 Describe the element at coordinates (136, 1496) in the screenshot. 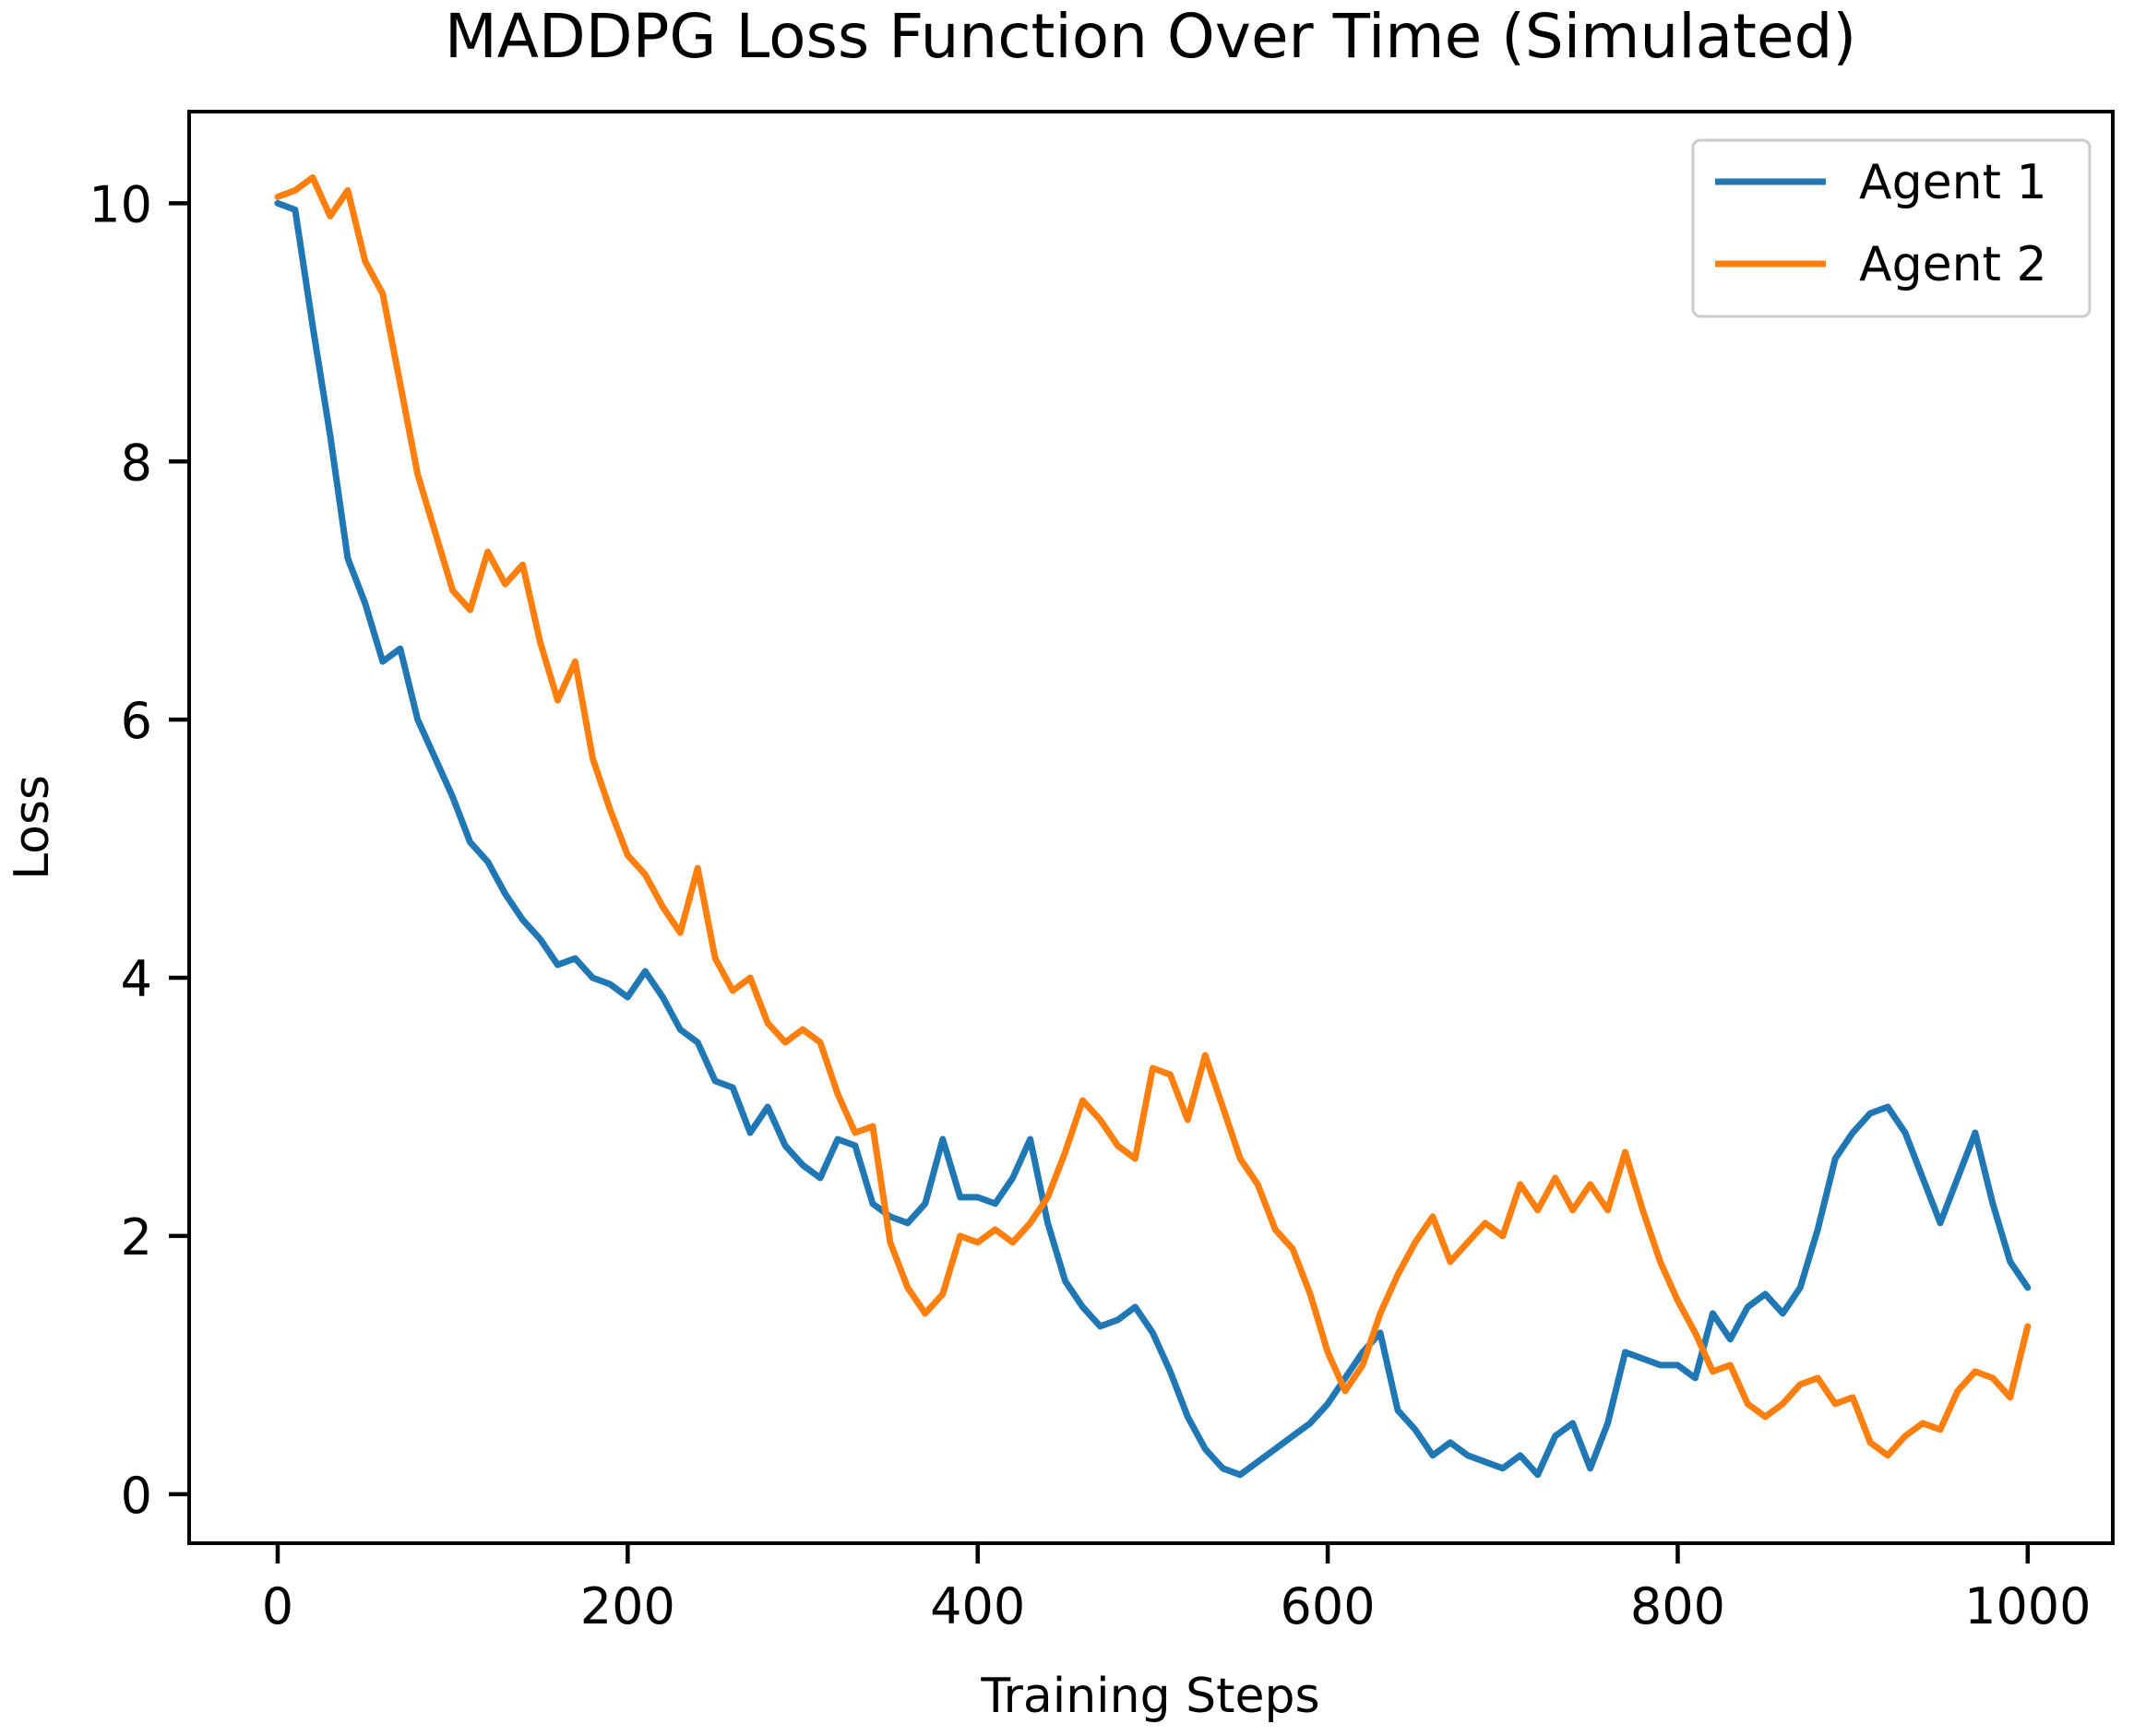

I see `y-tick-label: 0` at that location.